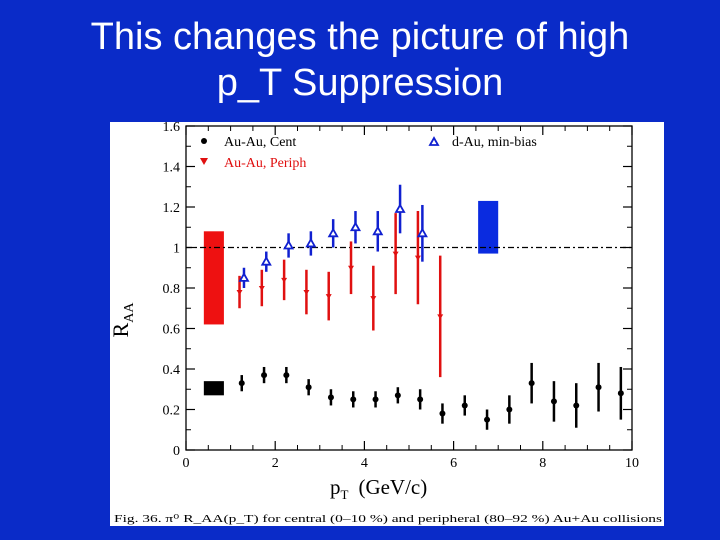  Describe the element at coordinates (172, 168) in the screenshot. I see `y-tick-label: 1.4` at that location.